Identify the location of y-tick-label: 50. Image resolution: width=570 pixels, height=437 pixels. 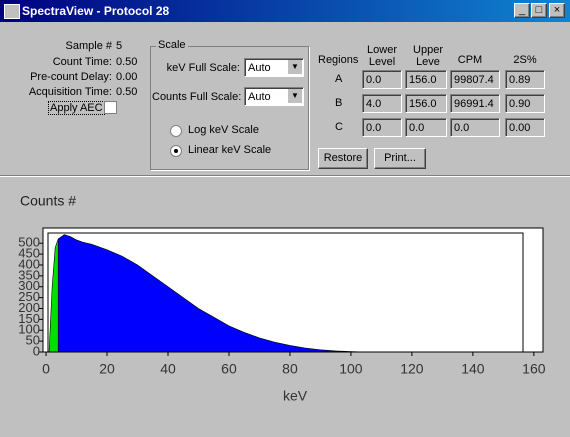
(33, 340).